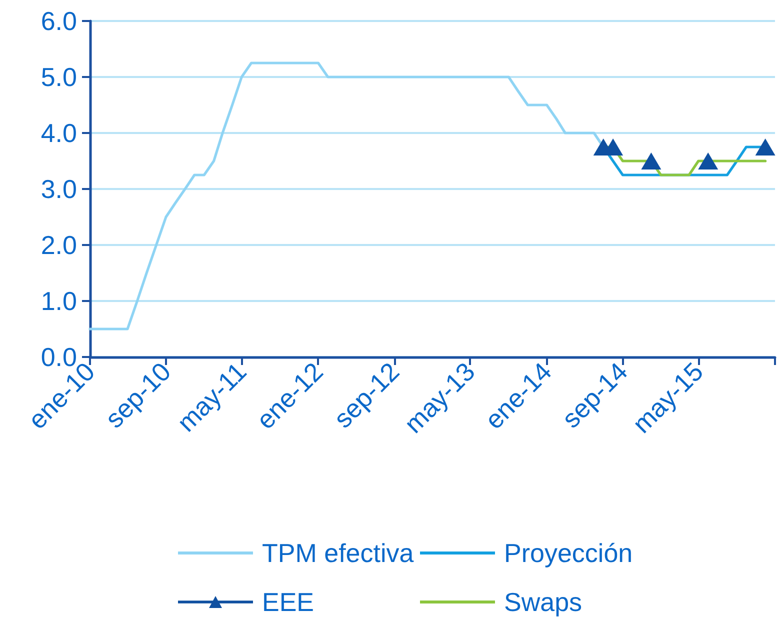 The width and height of the screenshot is (781, 617). I want to click on y-tick-label: 3.0, so click(58, 189).